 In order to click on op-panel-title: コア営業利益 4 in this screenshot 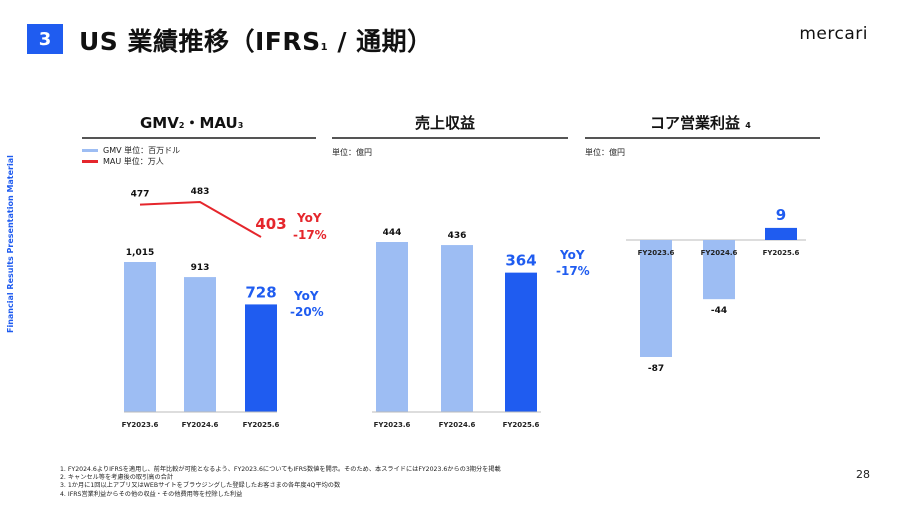, I will do `click(700, 123)`.